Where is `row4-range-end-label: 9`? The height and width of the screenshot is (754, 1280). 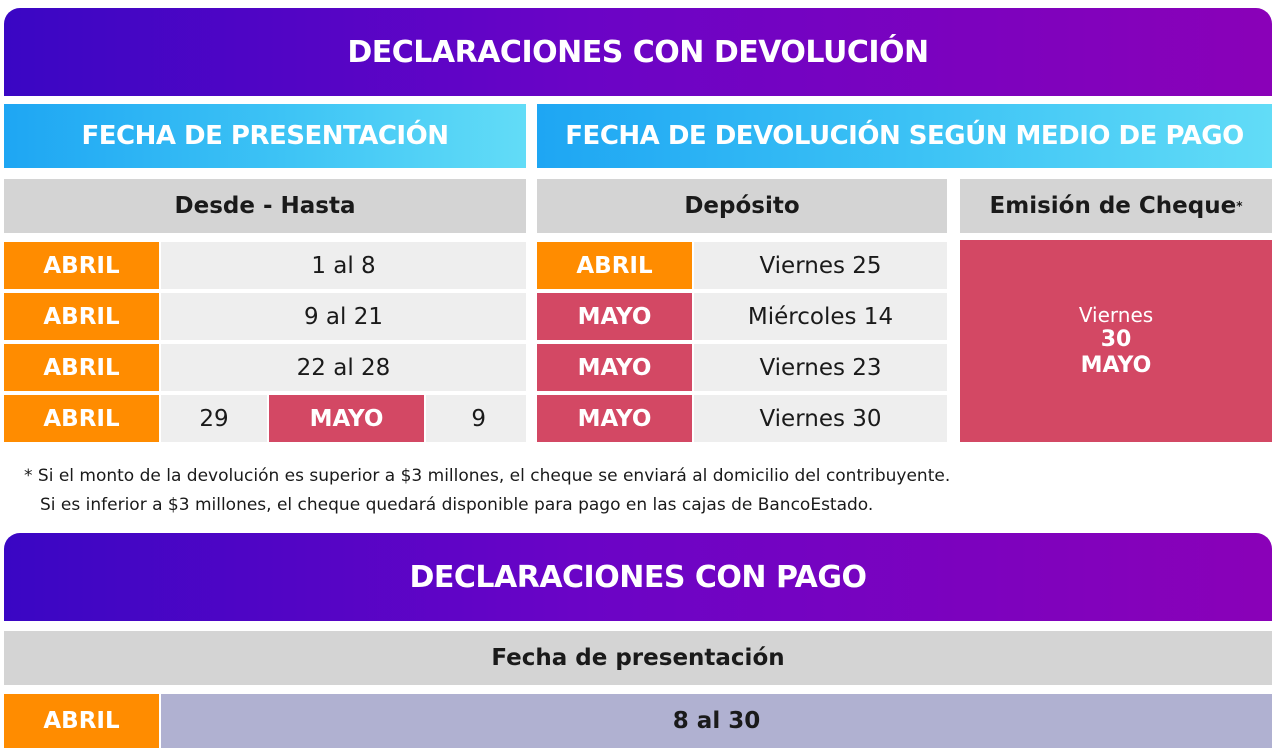
row4-range-end-label: 9 is located at coordinates (478, 418).